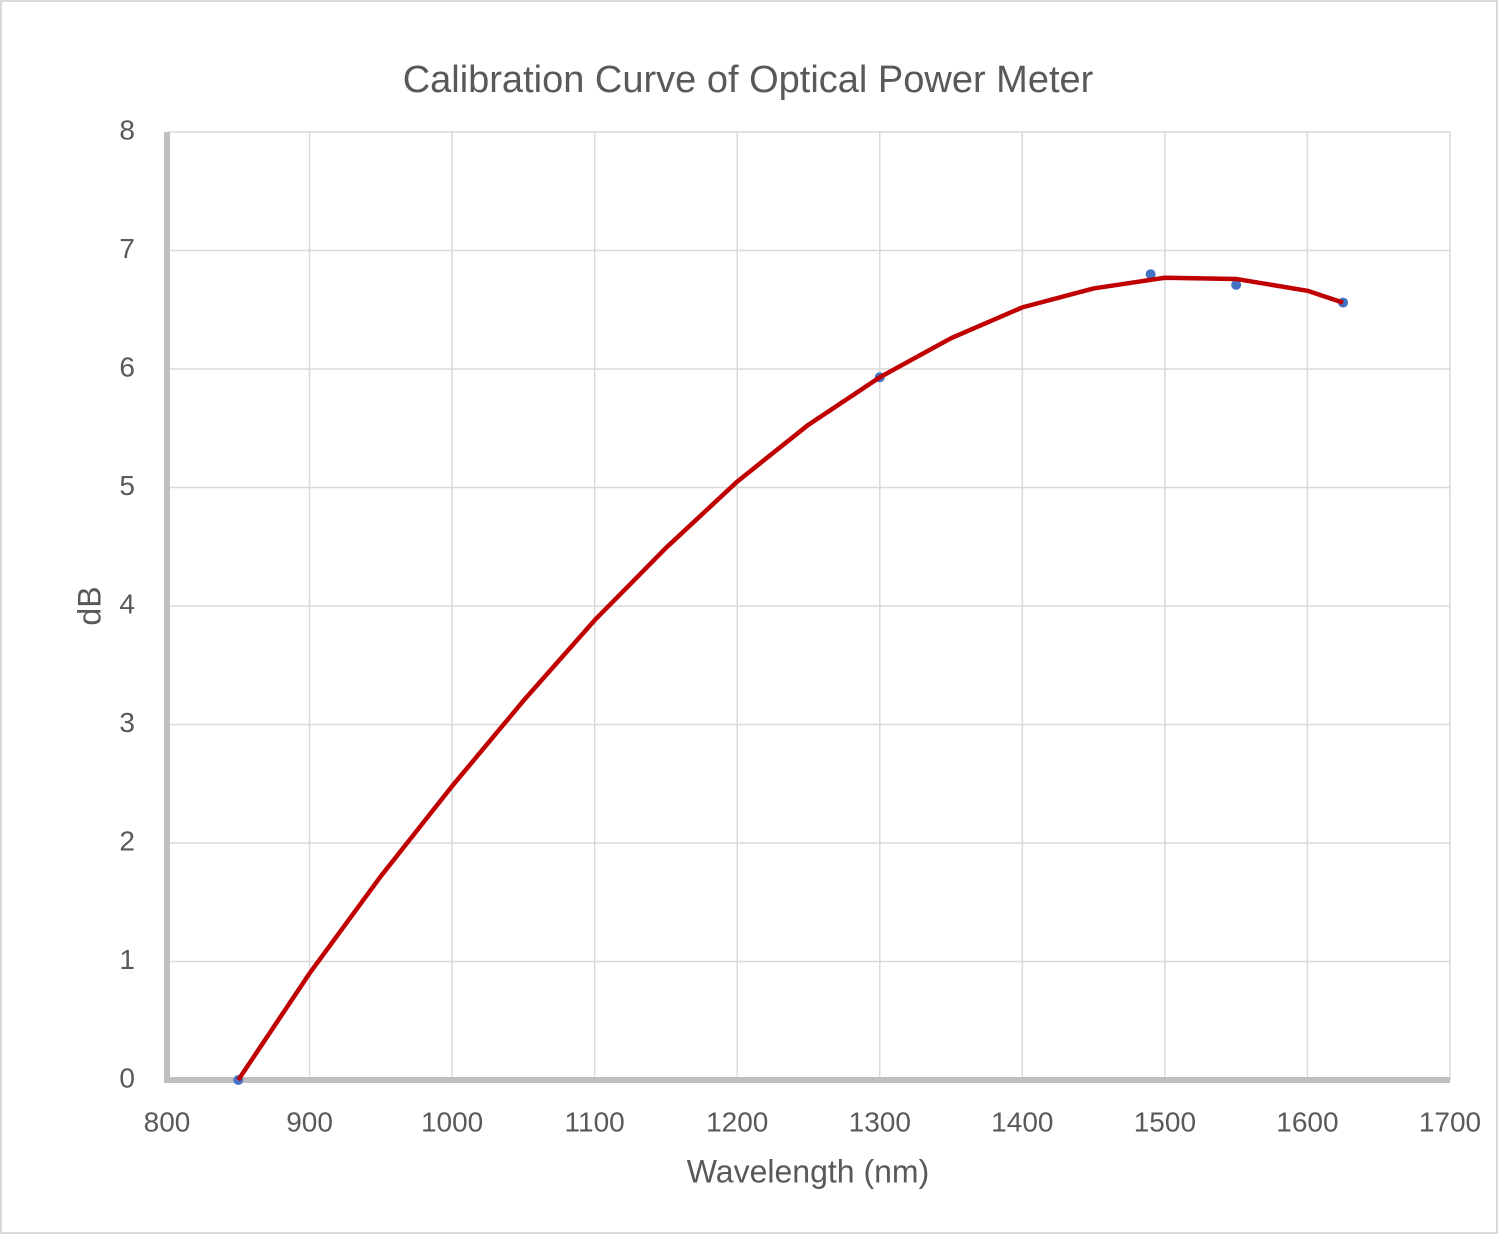 The image size is (1500, 1236). I want to click on x-tick-label: 1600, so click(1307, 1121).